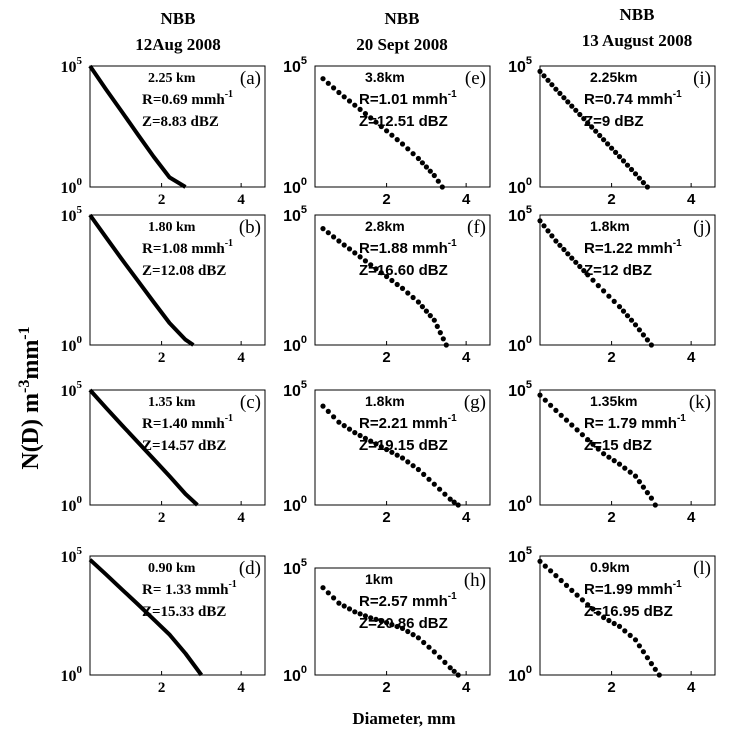  I want to click on panel-c-reflectivity: Z=14.57 dBZ, so click(184, 446).